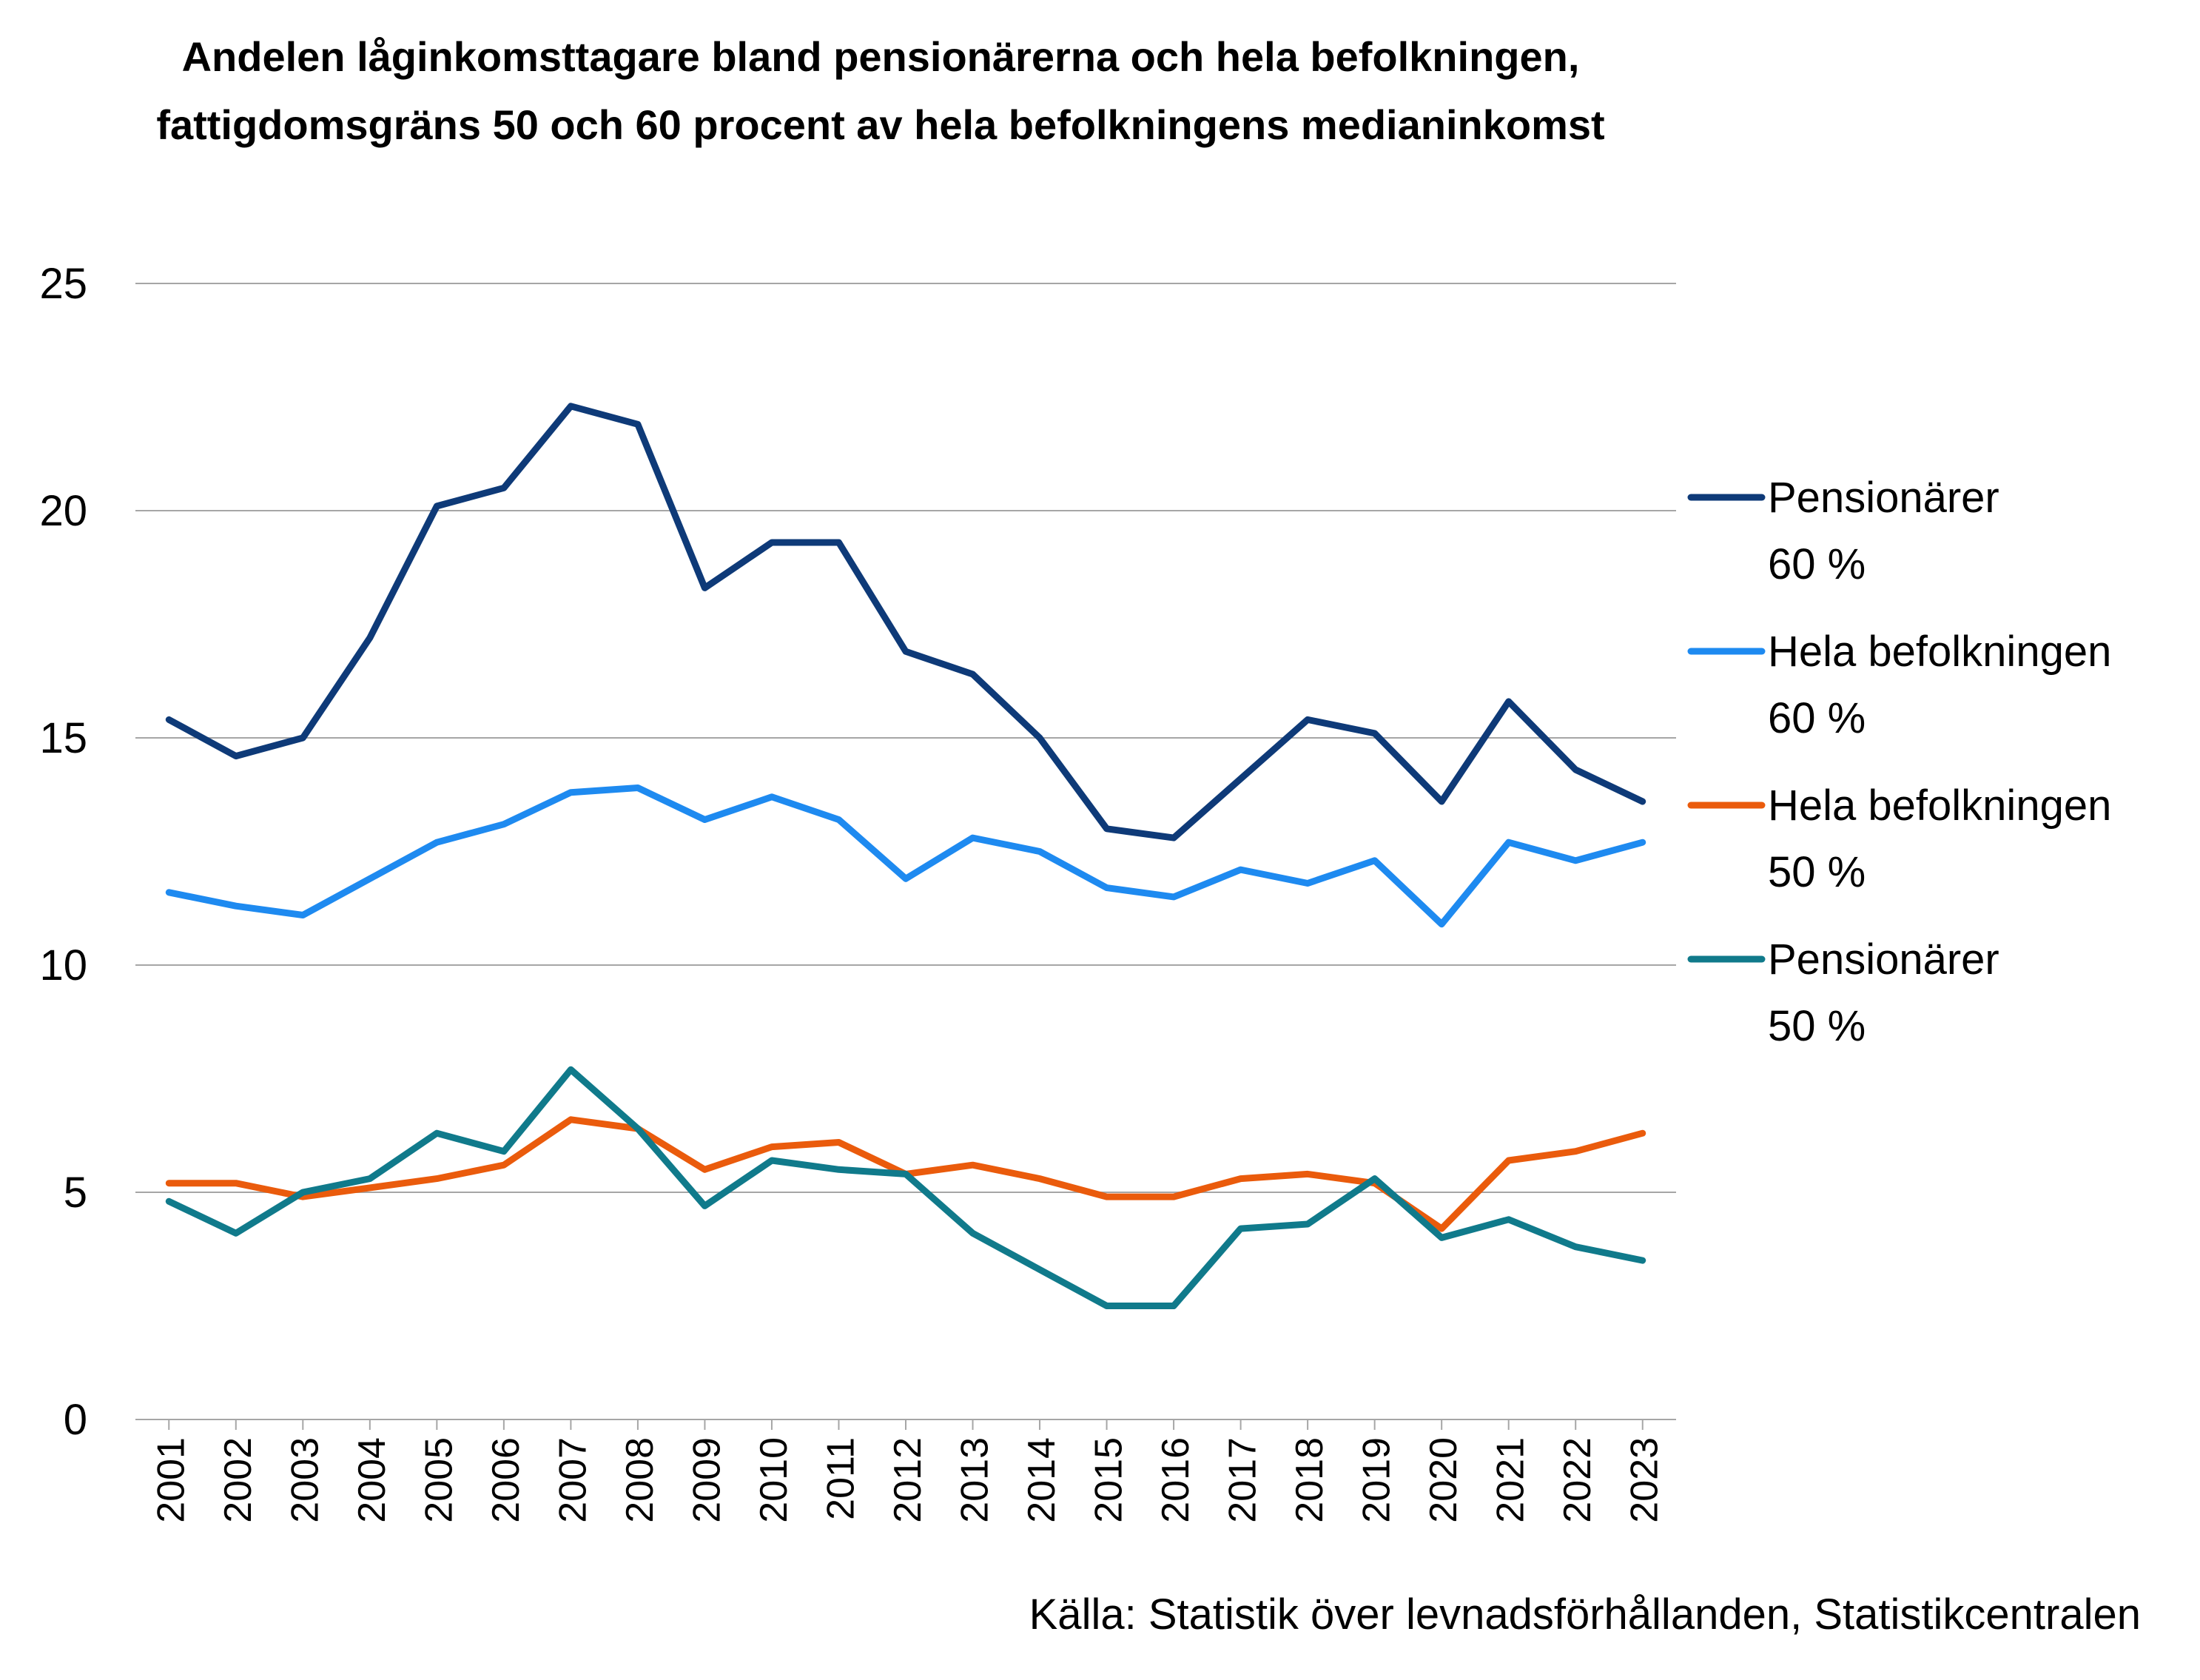  What do you see at coordinates (1511, 1480) in the screenshot?
I see `x-tick-label: 2021` at bounding box center [1511, 1480].